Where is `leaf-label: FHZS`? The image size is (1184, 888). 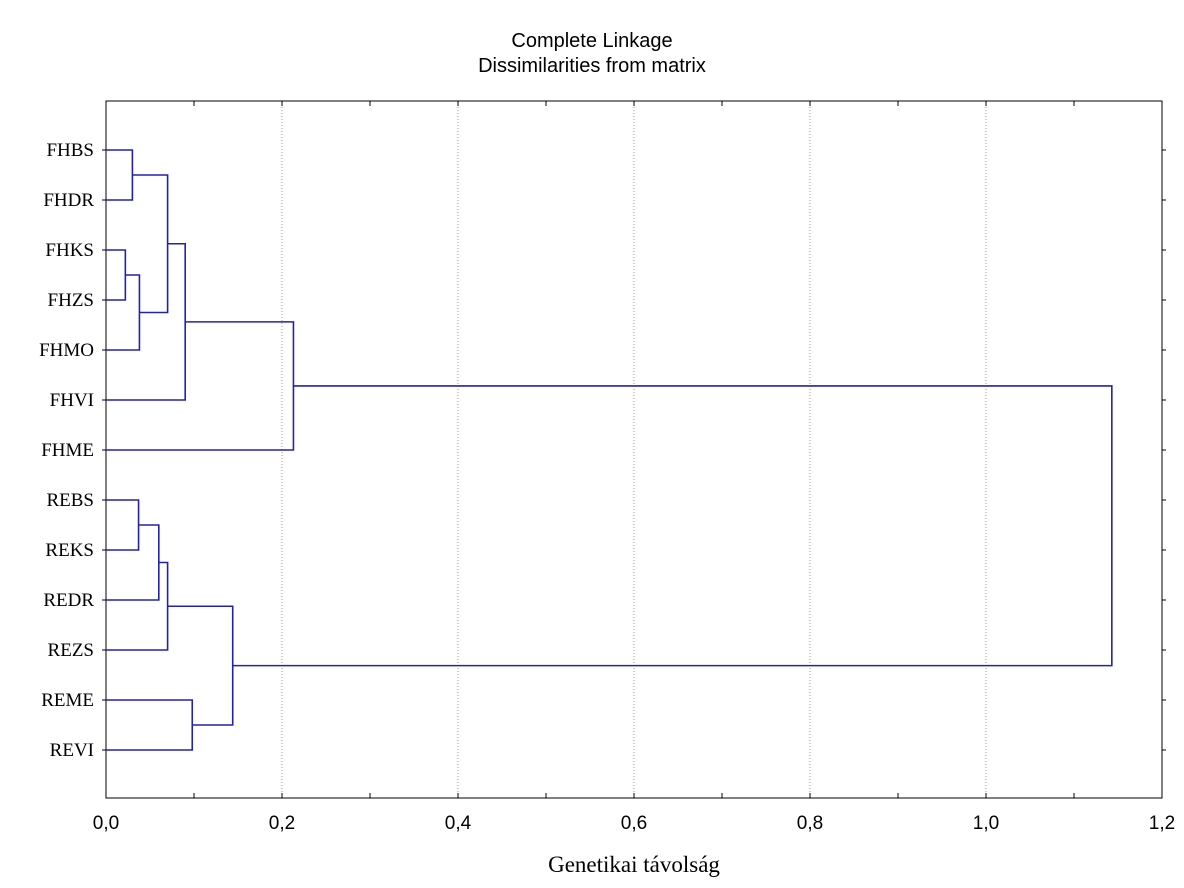 leaf-label: FHZS is located at coordinates (71, 300).